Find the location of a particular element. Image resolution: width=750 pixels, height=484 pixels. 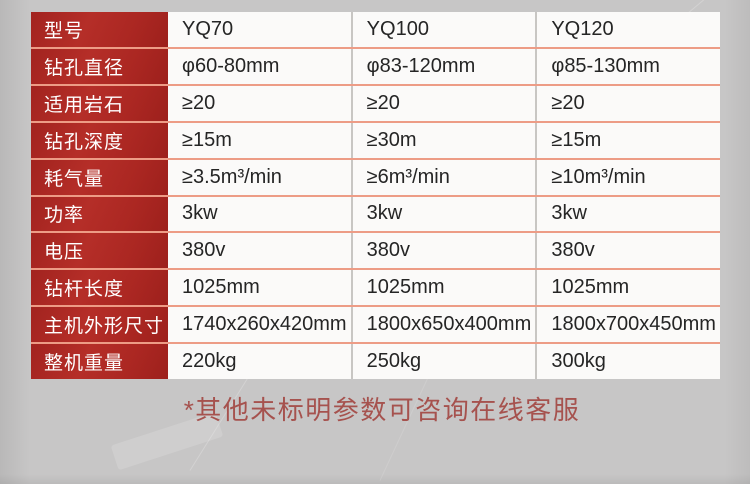

left-edge-shading is located at coordinates (15, 242).